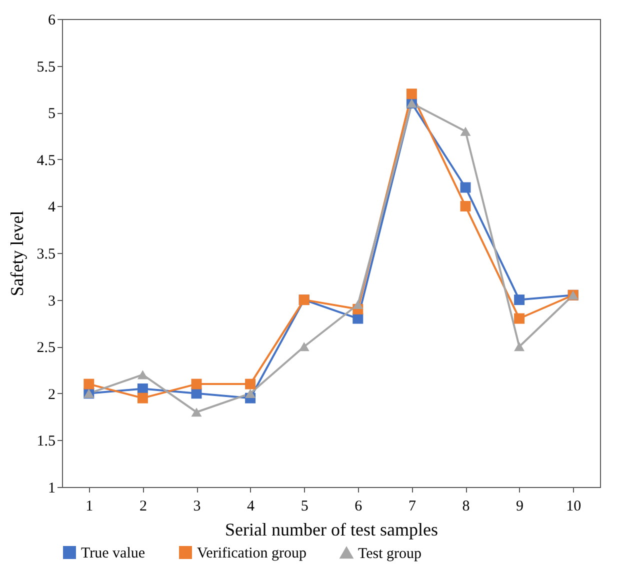  What do you see at coordinates (46, 160) in the screenshot?
I see `y-tick-label: 4.5` at bounding box center [46, 160].